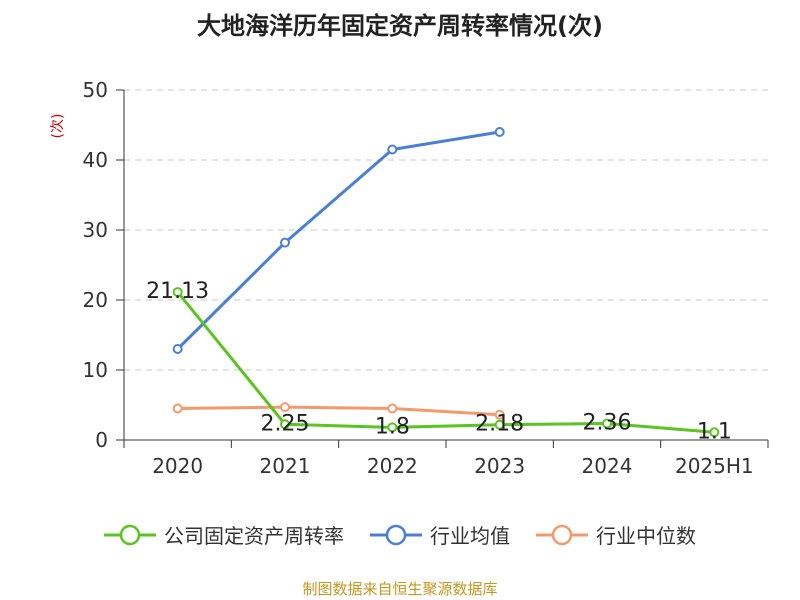  Describe the element at coordinates (177, 466) in the screenshot. I see `x-tick-label: 2020` at that location.